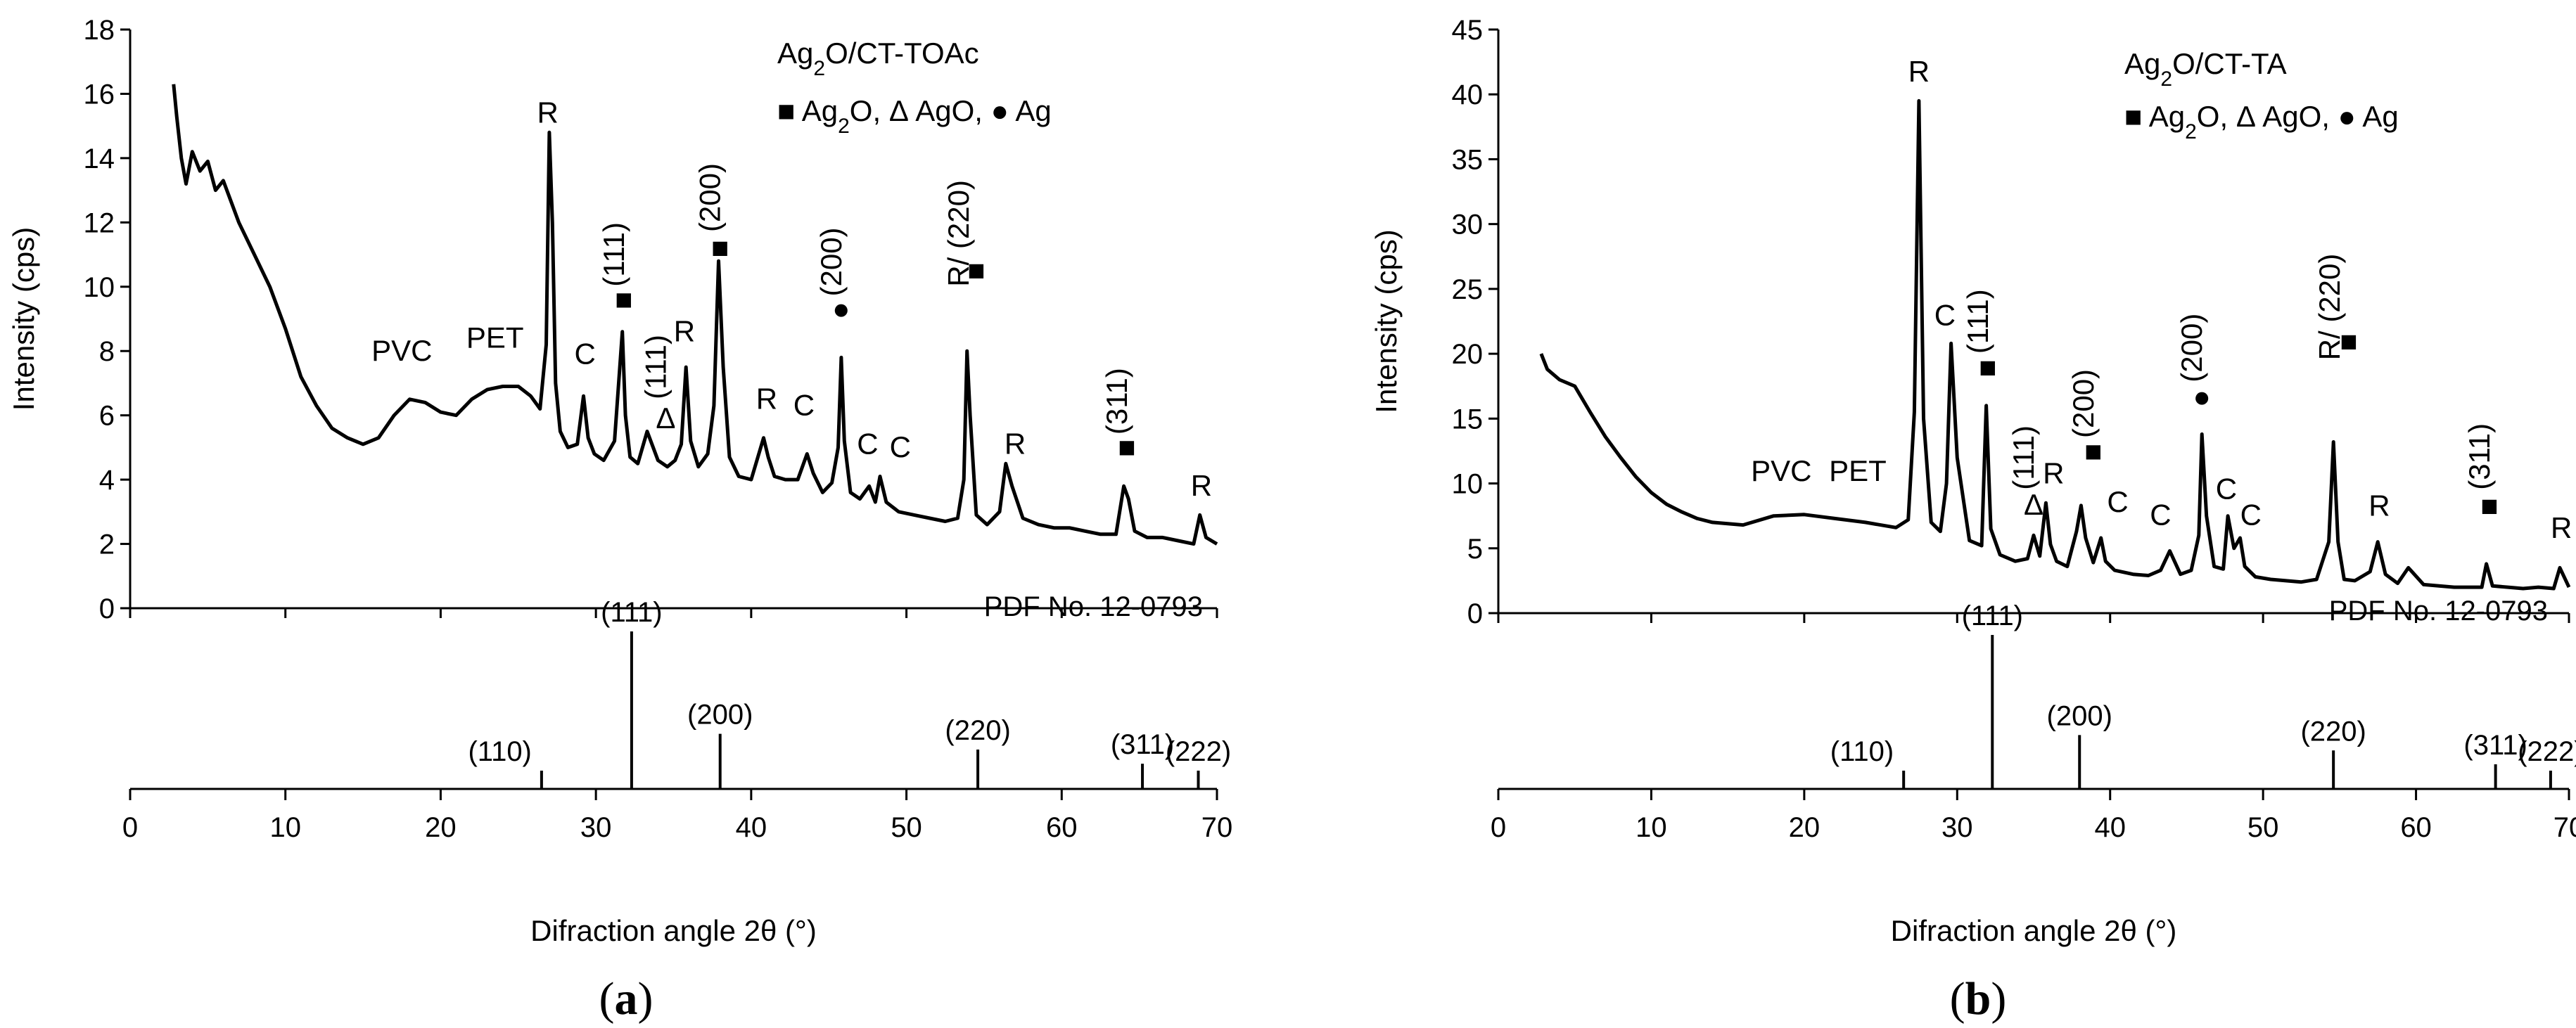 The height and width of the screenshot is (1028, 2576). Describe the element at coordinates (1468, 225) in the screenshot. I see `y-tick-label: 30` at that location.